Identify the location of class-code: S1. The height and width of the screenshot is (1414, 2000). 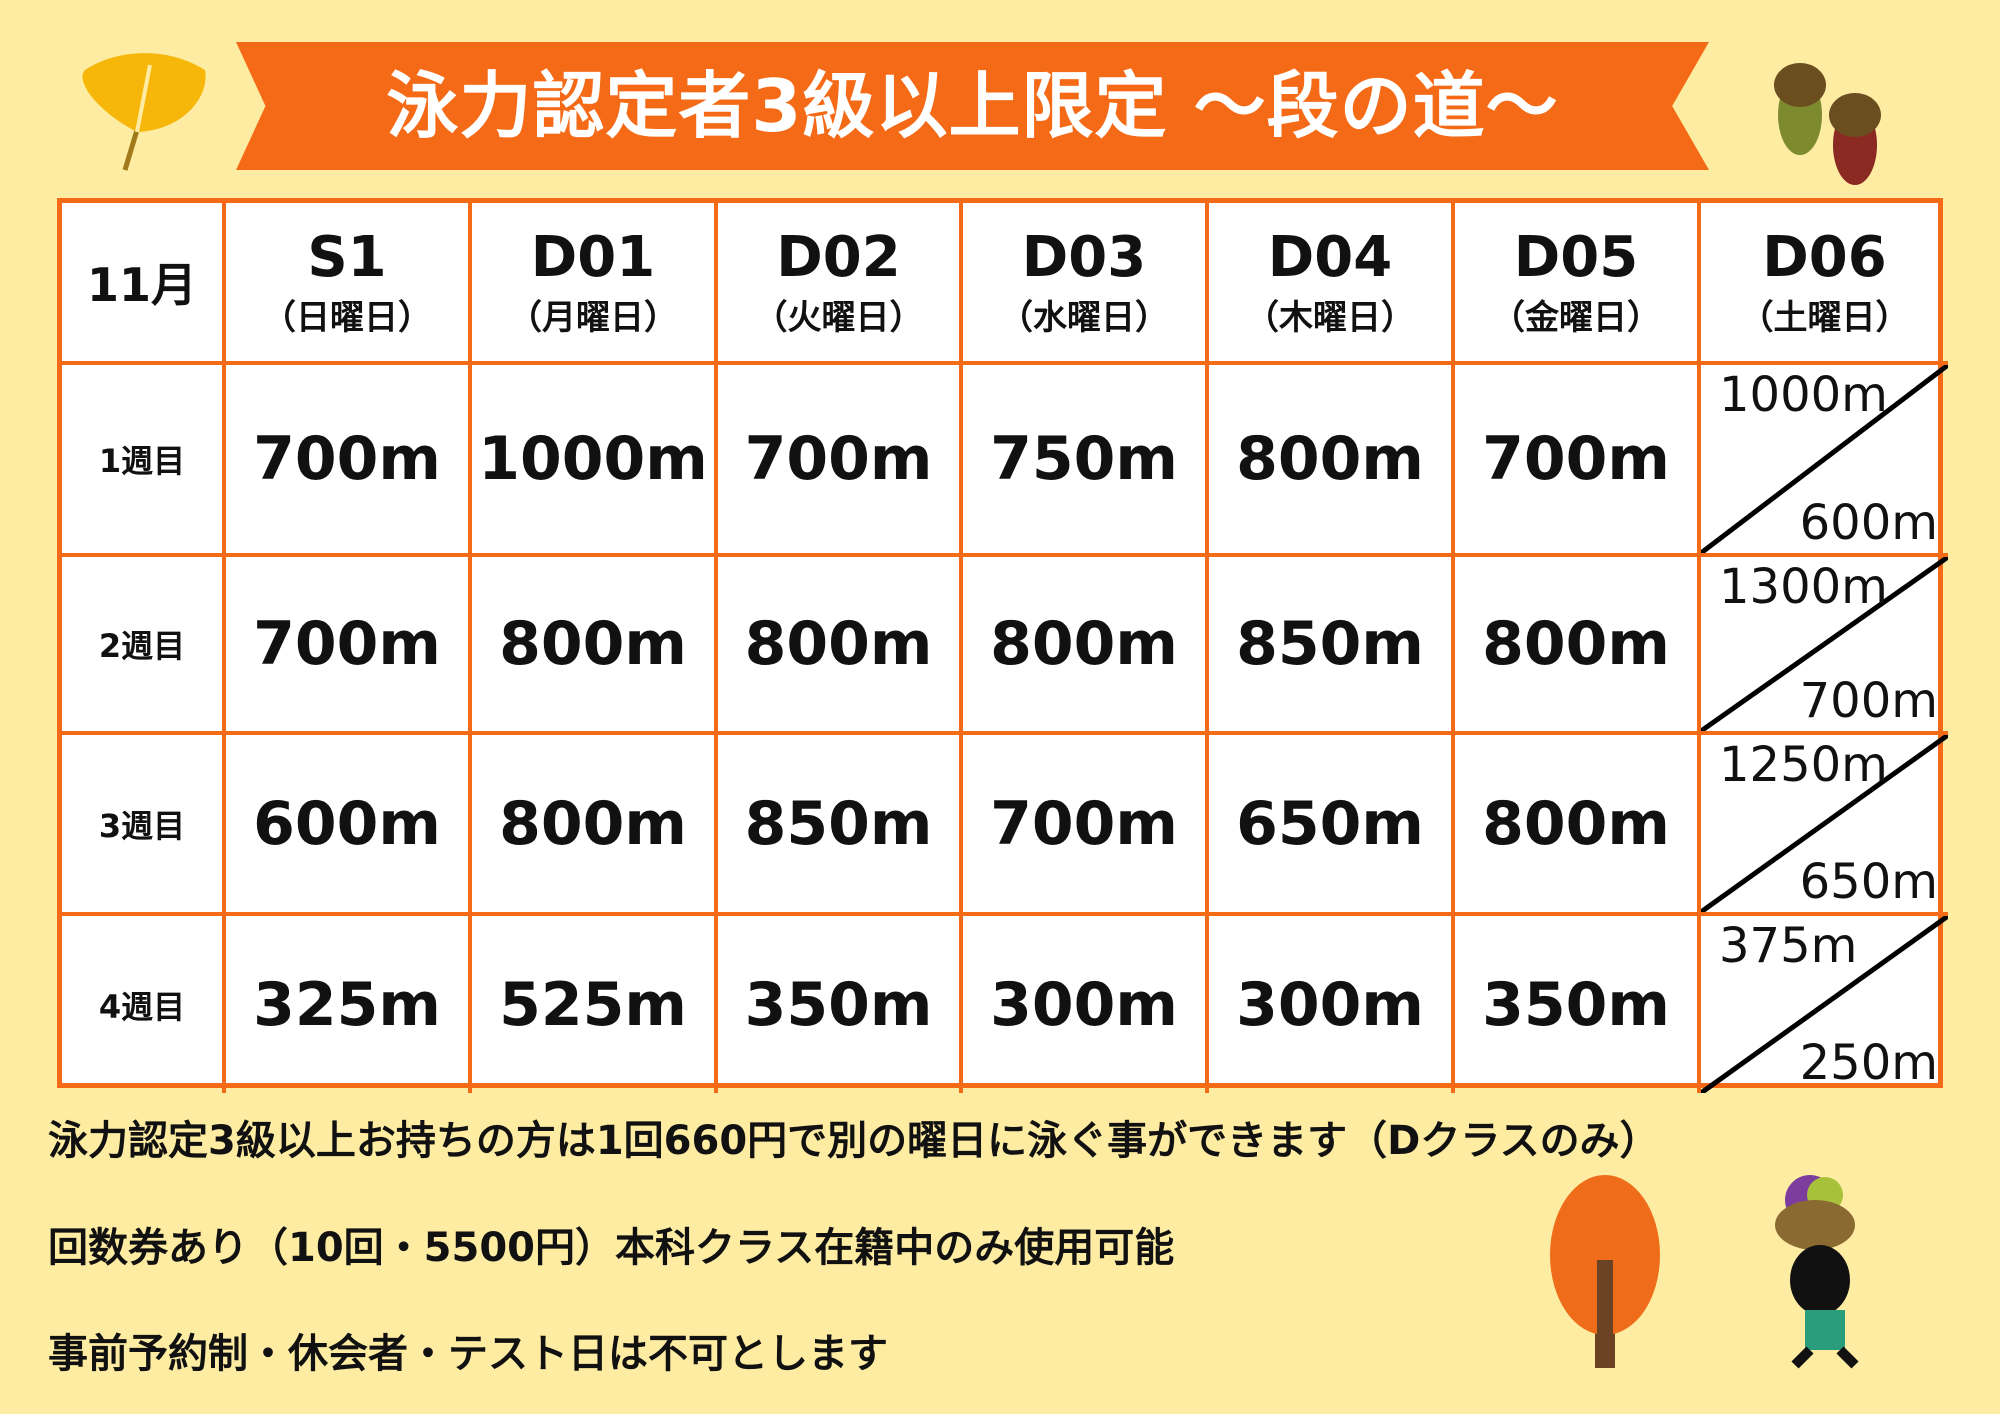
(347, 257).